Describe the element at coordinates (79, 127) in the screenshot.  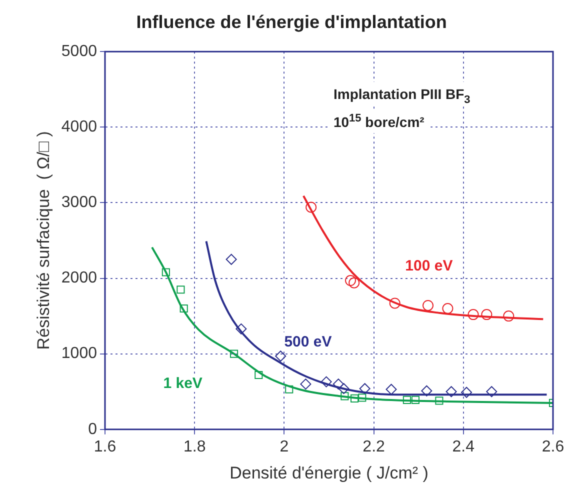
I see `y-tick-label: 4000` at that location.